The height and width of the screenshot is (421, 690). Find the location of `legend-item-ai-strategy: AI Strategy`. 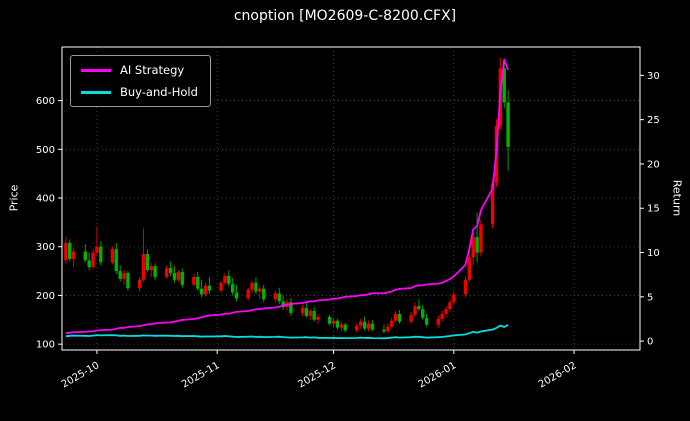

legend-item-ai-strategy: AI Strategy is located at coordinates (139, 70).